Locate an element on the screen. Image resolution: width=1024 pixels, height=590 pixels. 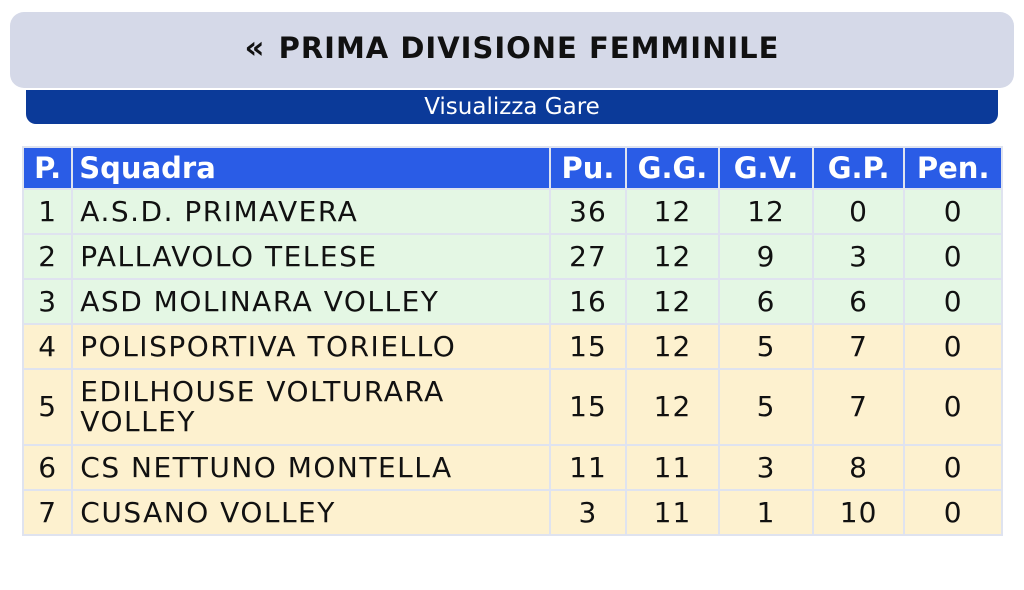
lost-cell: 0 is located at coordinates (858, 211).